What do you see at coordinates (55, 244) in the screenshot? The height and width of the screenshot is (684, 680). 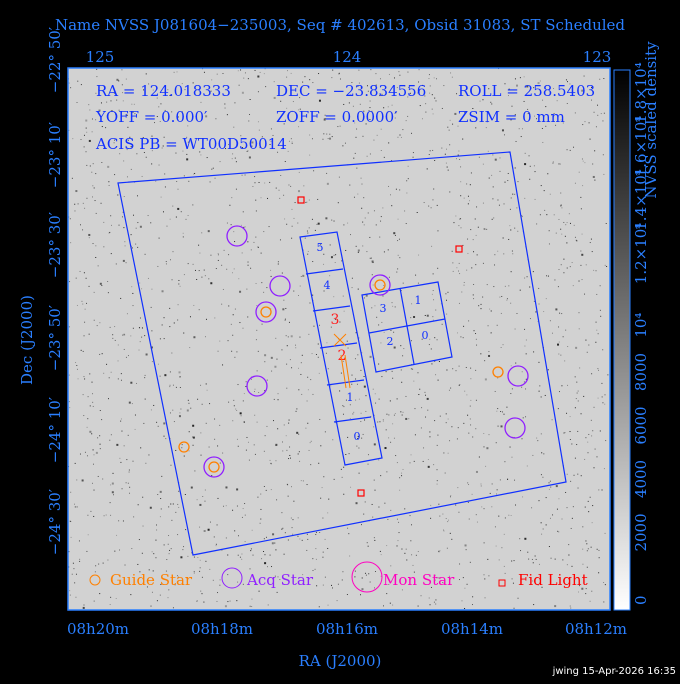 I see `left-tick-label: −23° 30′` at bounding box center [55, 244].